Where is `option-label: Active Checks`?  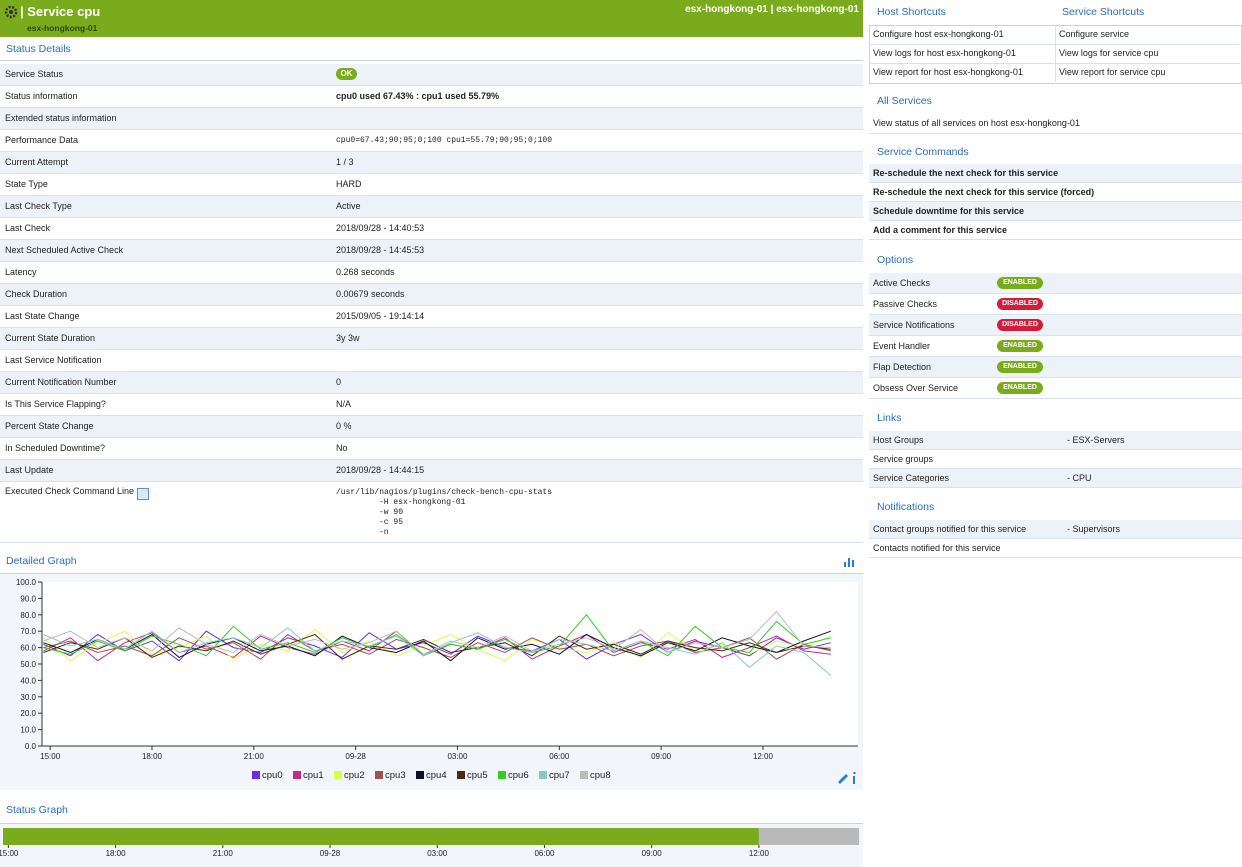 option-label: Active Checks is located at coordinates (902, 283).